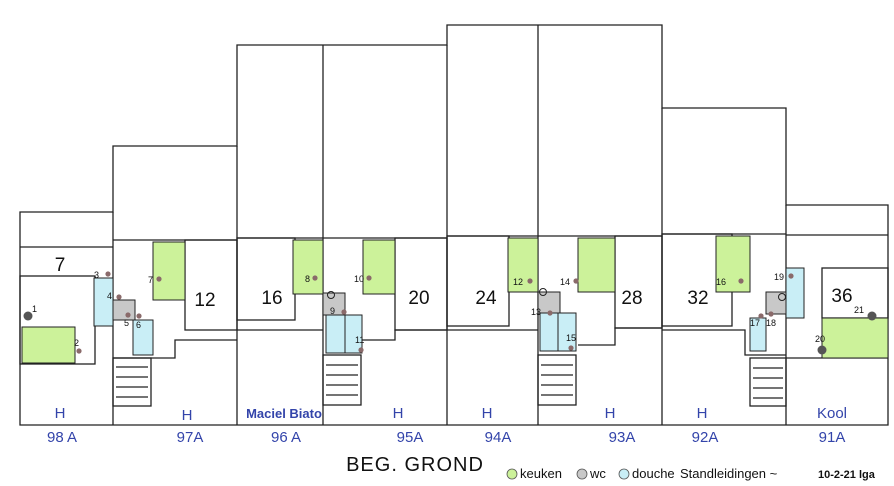 The image size is (894, 486). What do you see at coordinates (631, 298) in the screenshot?
I see `room-number: 28` at bounding box center [631, 298].